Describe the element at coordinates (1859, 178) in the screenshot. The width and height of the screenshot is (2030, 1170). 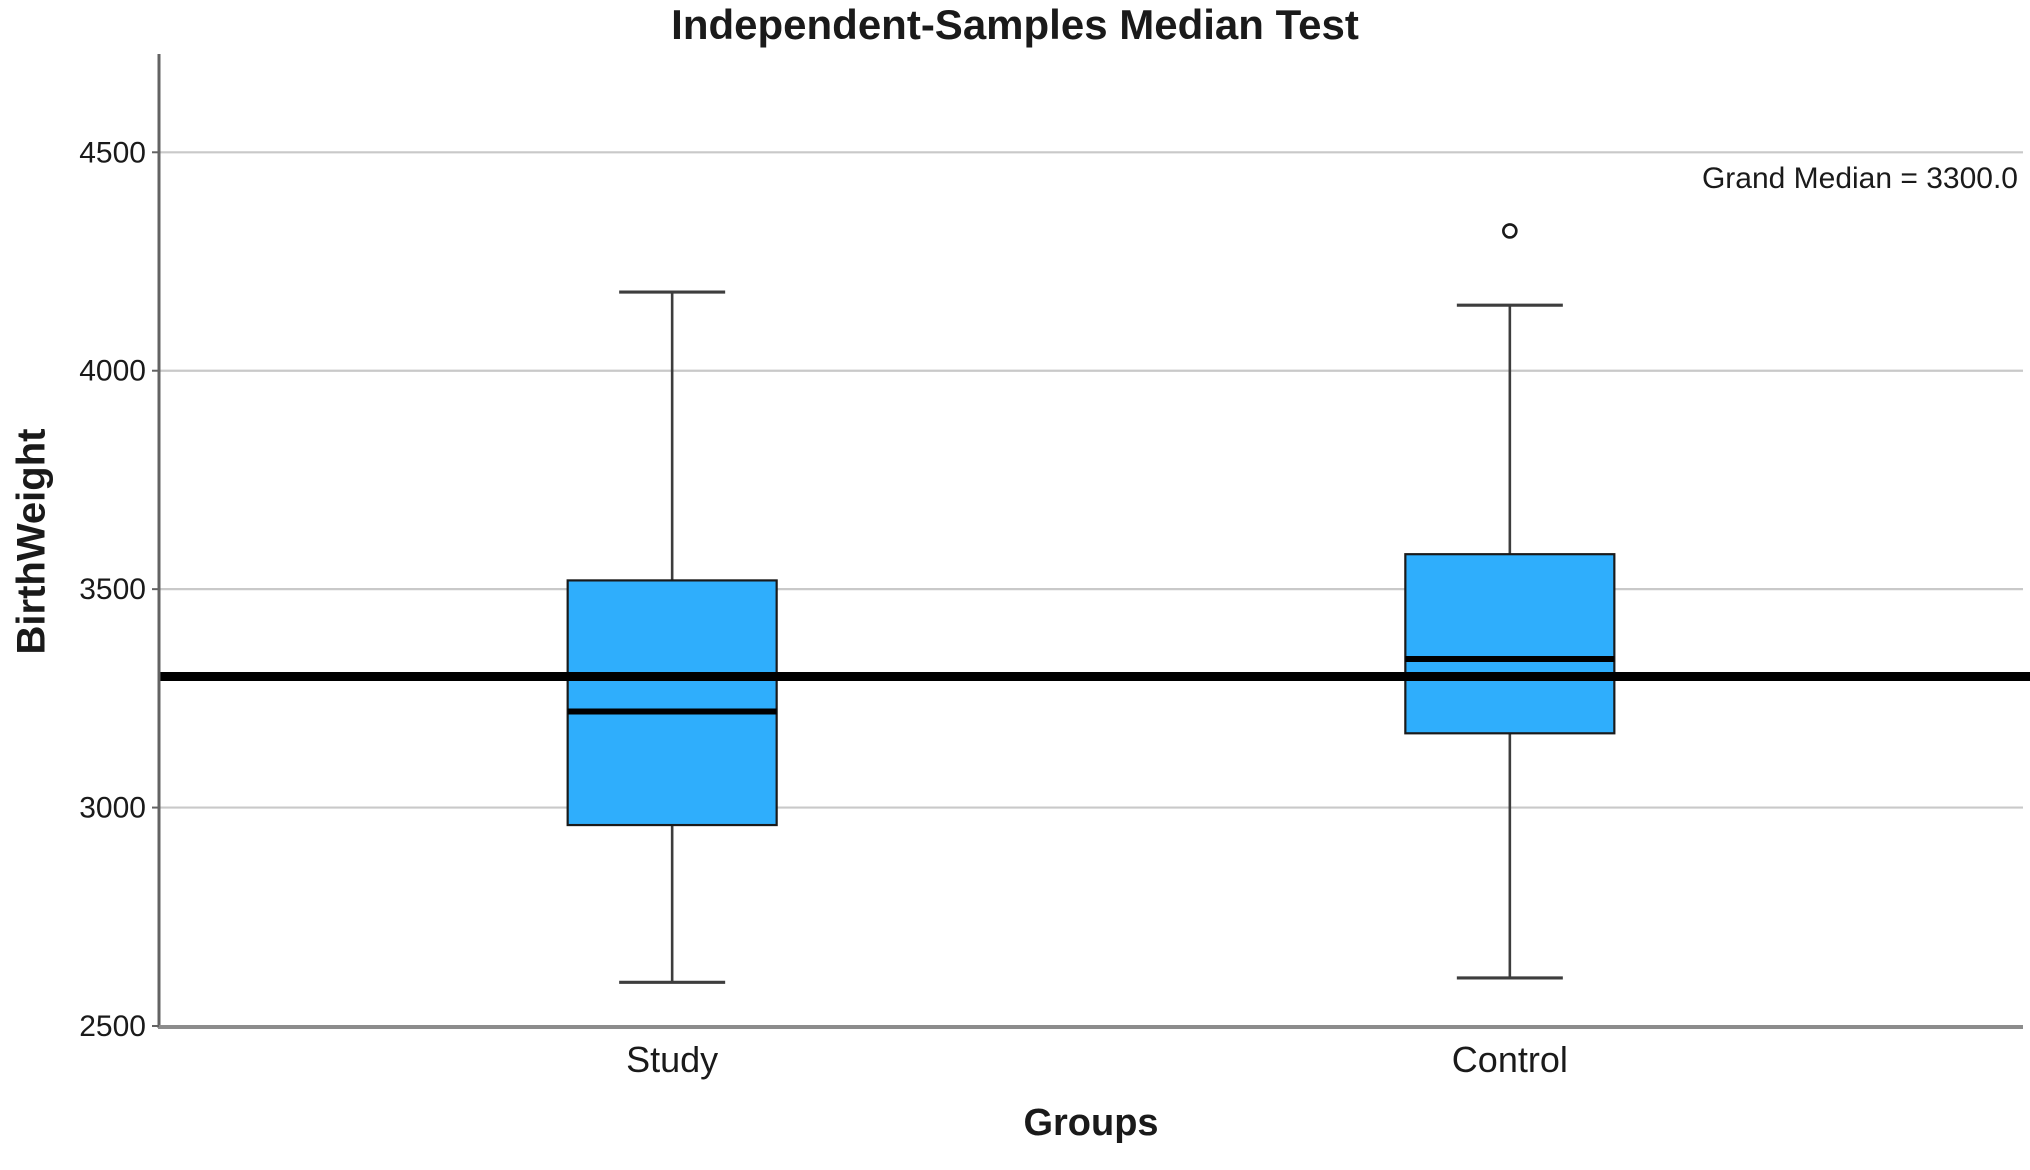
I see `grand-median-annotation: Grand Median = 3300.0` at that location.